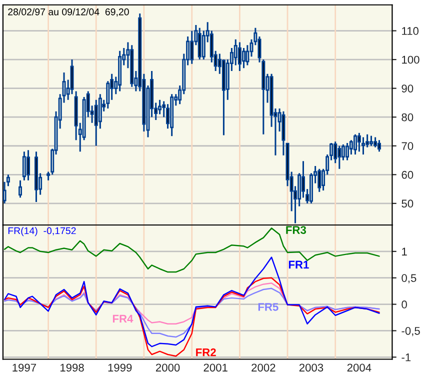 The height and width of the screenshot is (375, 424). I want to click on x-tick-label: 2004, so click(359, 368).